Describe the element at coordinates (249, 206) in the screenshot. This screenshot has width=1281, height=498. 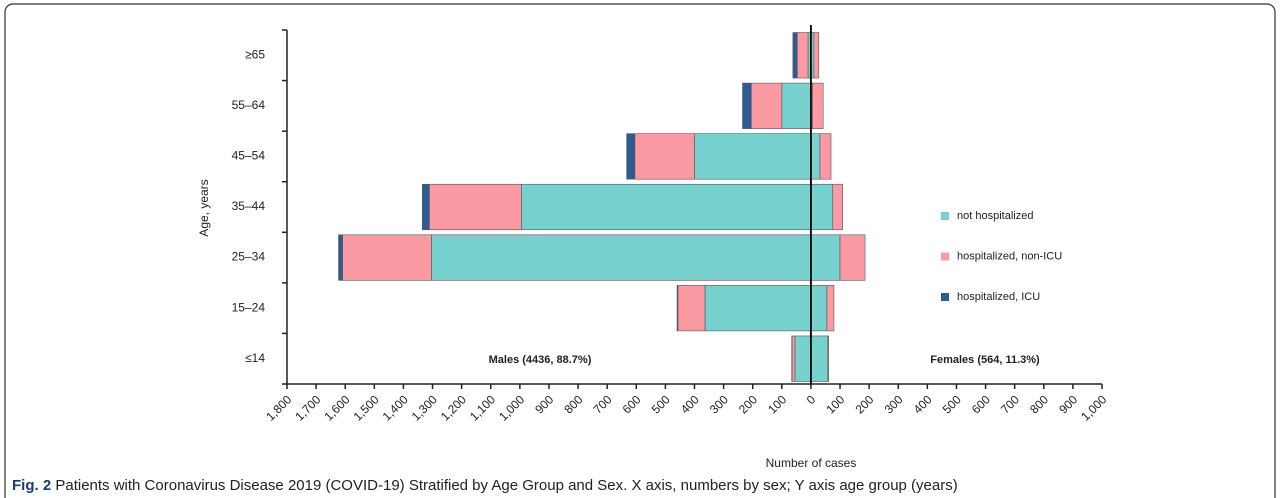
I see `y-tick-label: 35–44` at that location.